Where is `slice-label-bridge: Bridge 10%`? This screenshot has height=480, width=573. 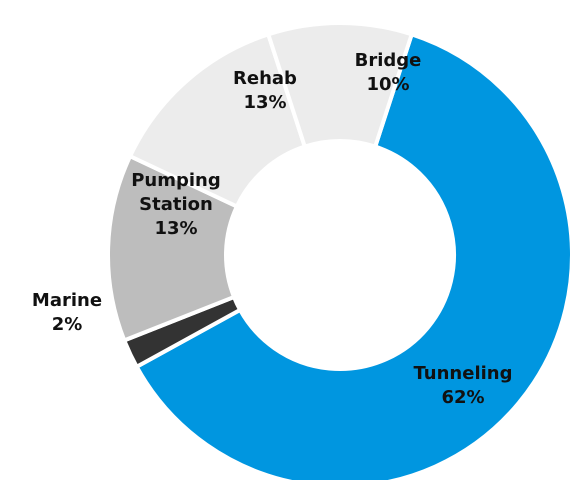 slice-label-bridge: Bridge 10% is located at coordinates (388, 72).